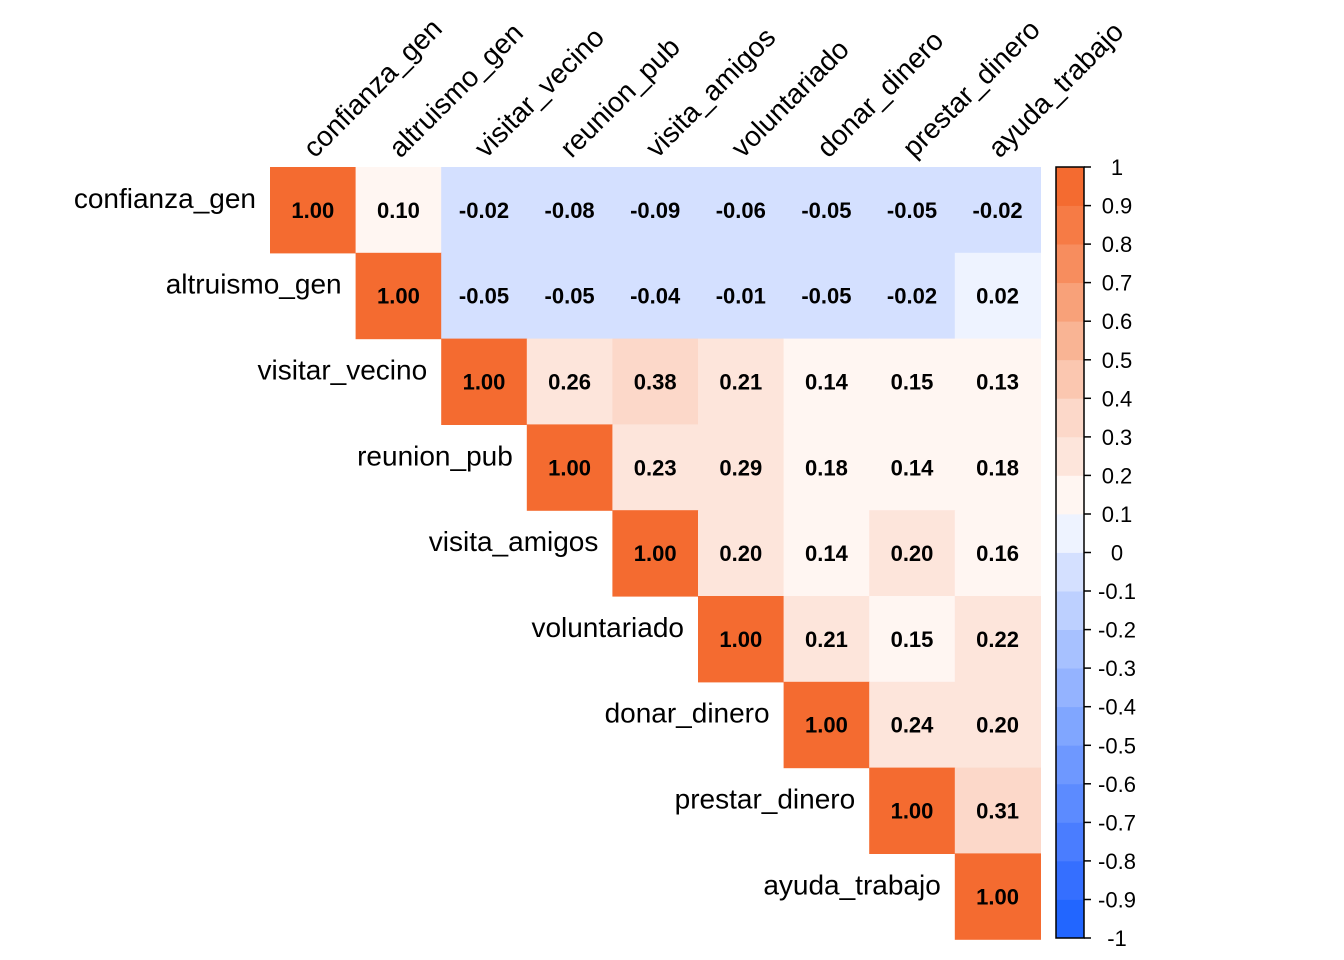 Image resolution: width=1344 pixels, height=960 pixels. I want to click on color-legend-tick-label: 0.4, so click(1117, 398).